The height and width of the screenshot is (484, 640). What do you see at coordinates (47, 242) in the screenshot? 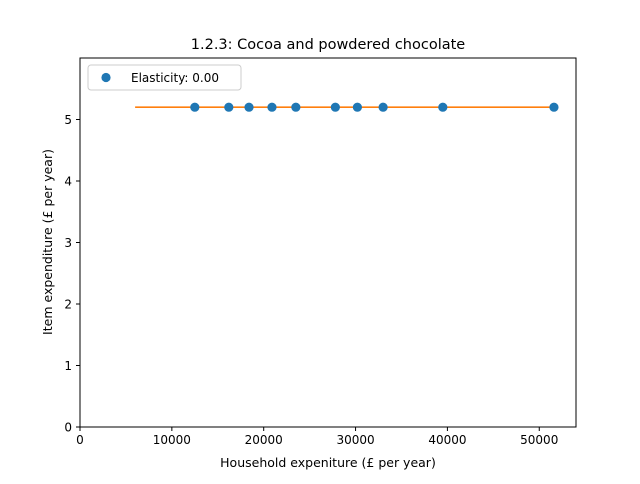
I see `y-axis-label: Item expenditure (£ per year)` at bounding box center [47, 242].